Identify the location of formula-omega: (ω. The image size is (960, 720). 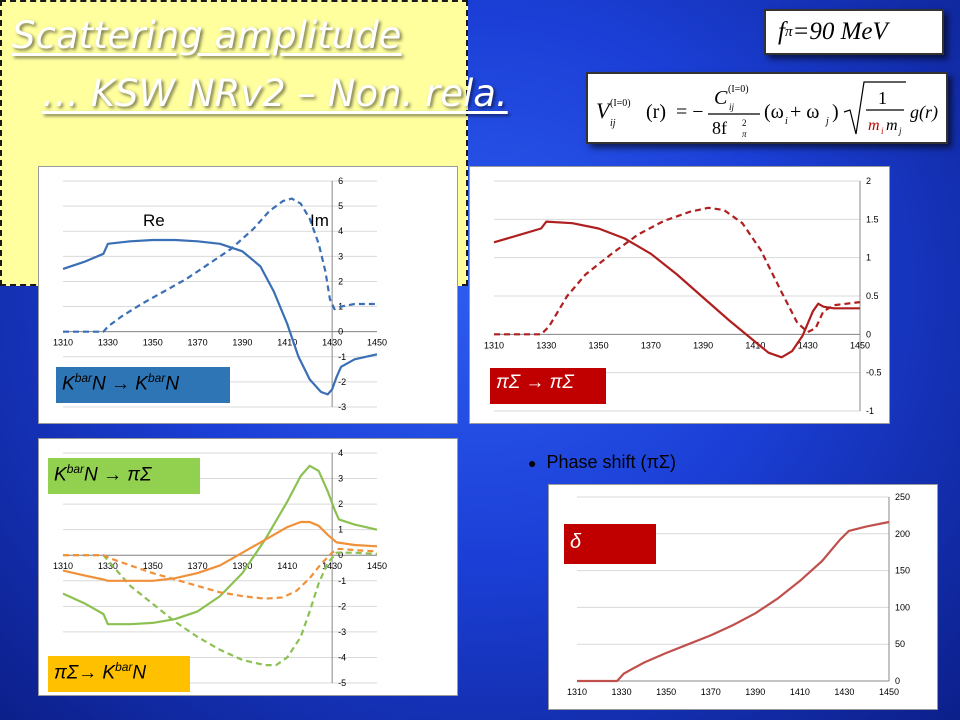
(774, 112).